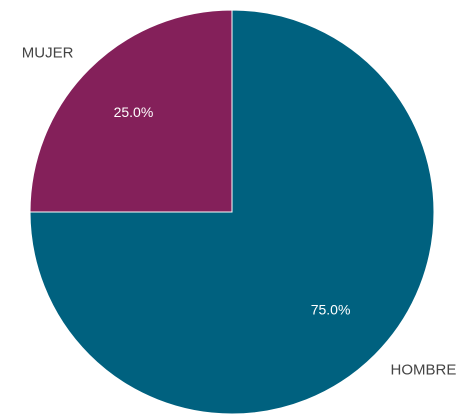 This screenshot has width=474, height=418. I want to click on pie-category-label-mujer: MUJER, so click(48, 52).